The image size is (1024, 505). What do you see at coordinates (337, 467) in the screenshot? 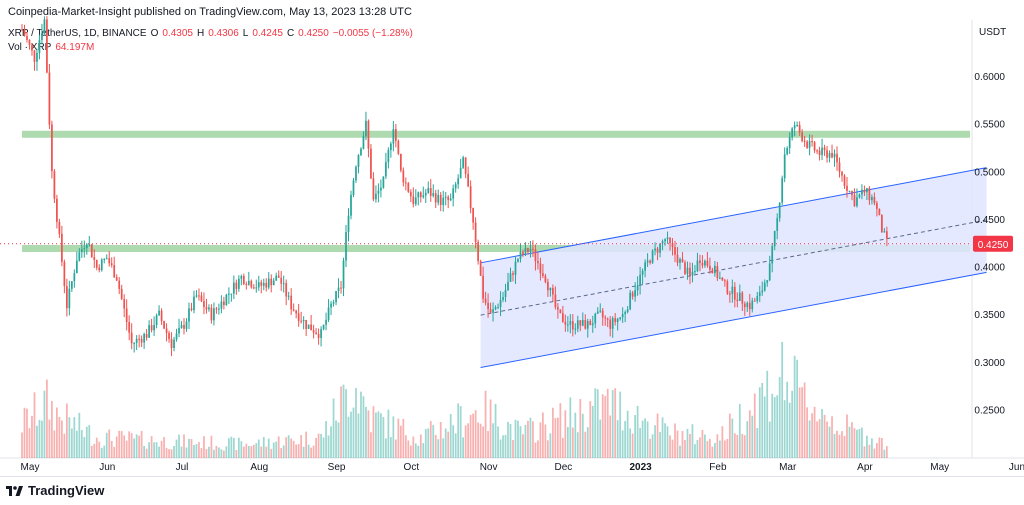
I see `x-tick-label: Sep` at bounding box center [337, 467].